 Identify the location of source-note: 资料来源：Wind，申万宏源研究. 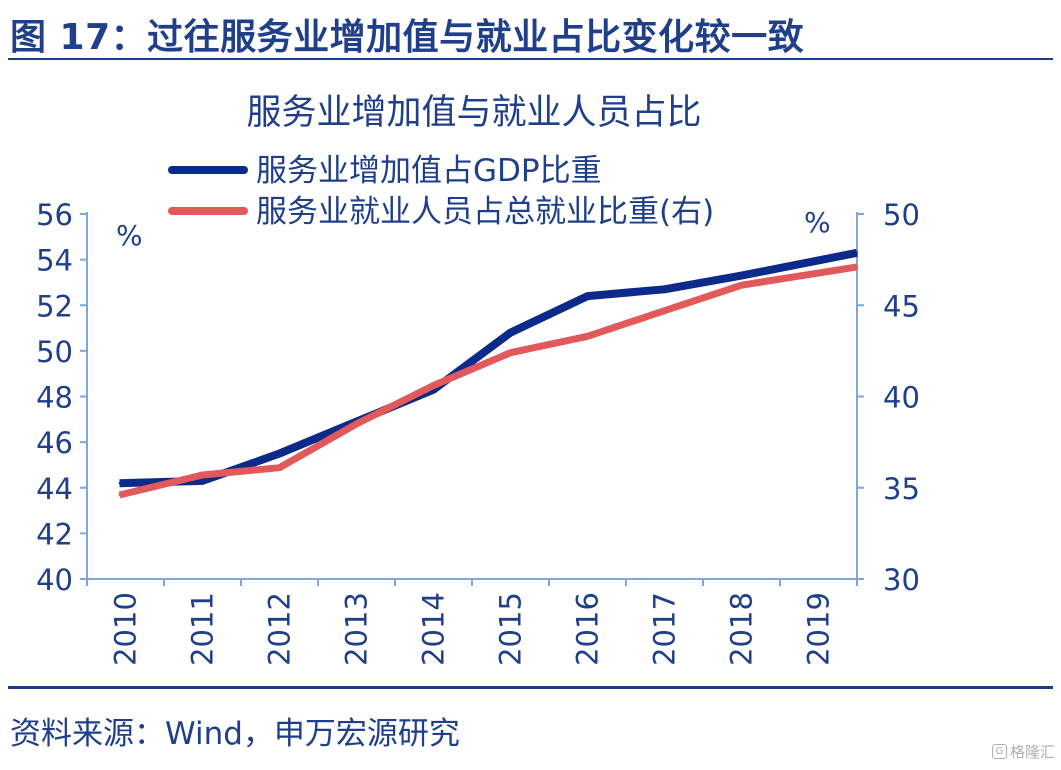
(235, 734).